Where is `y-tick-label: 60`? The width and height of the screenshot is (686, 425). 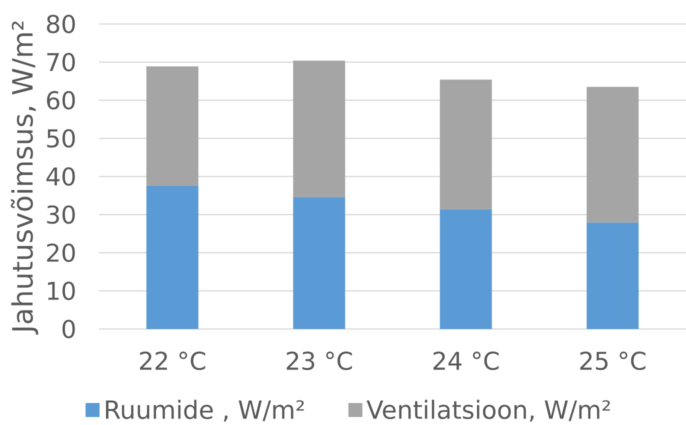
y-tick-label: 60 is located at coordinates (61, 100).